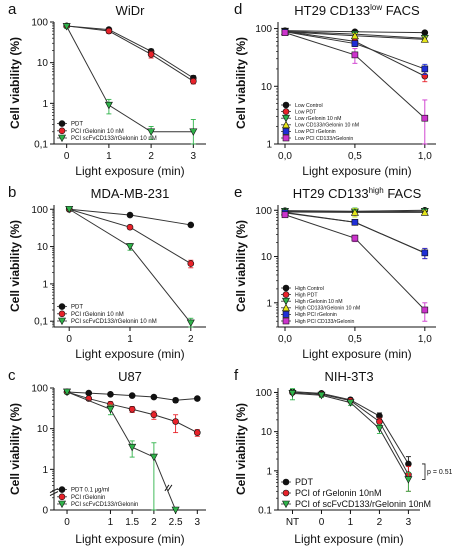  What do you see at coordinates (315, 132) in the screenshot?
I see `legend-label: Low PCI rGelonin` at bounding box center [315, 132].